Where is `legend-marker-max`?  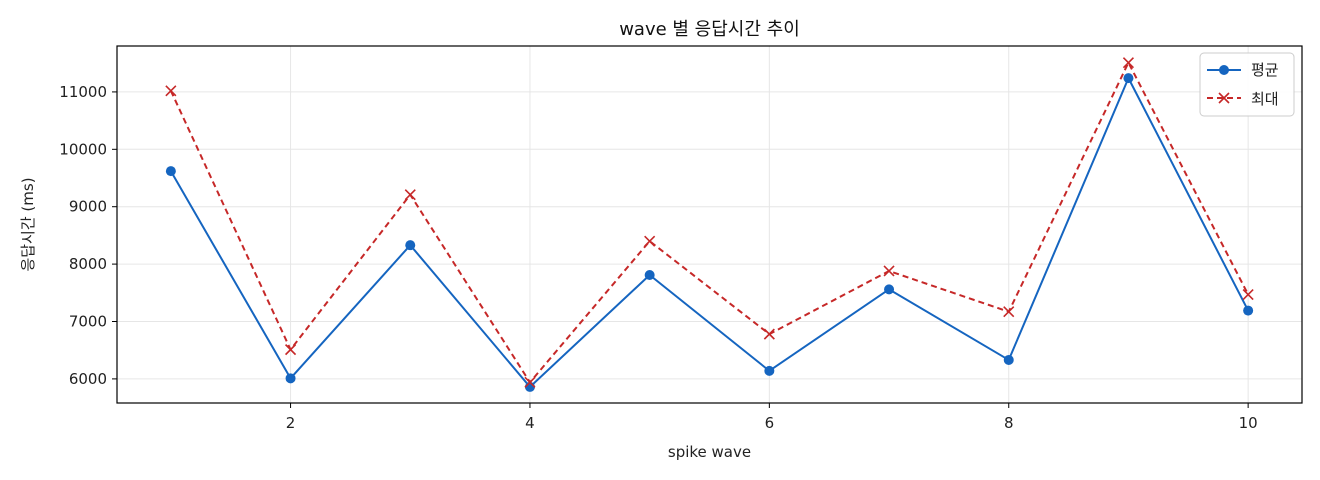 legend-marker-max is located at coordinates (1224, 98).